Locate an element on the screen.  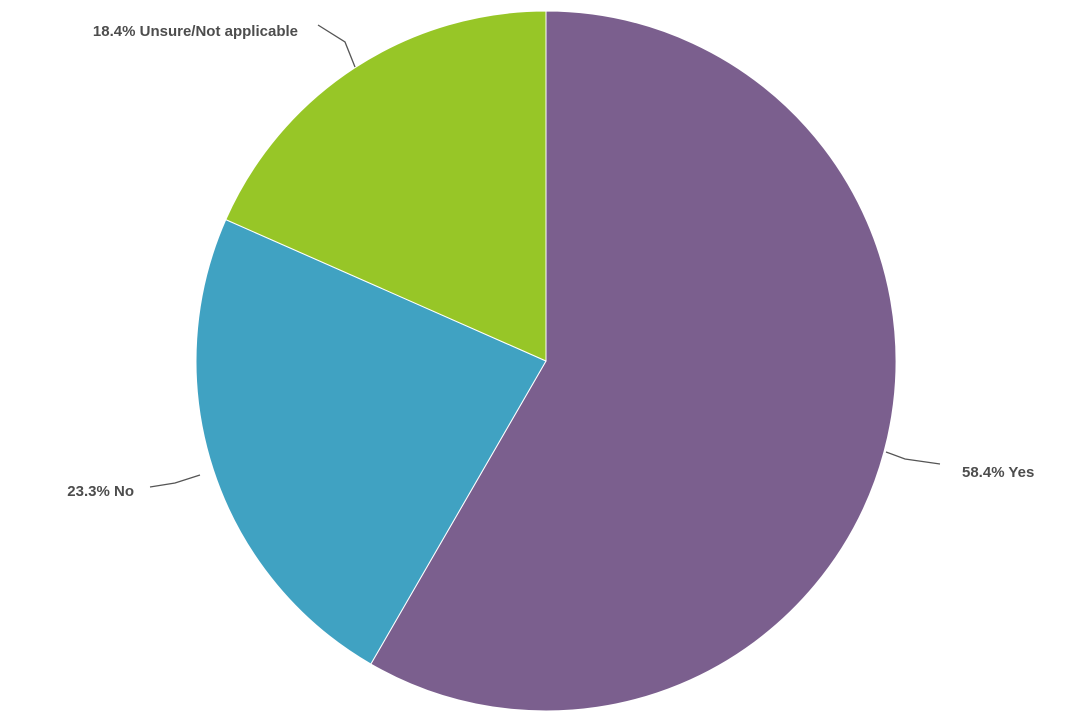
slice-label-no: 23.3% No is located at coordinates (100, 491).